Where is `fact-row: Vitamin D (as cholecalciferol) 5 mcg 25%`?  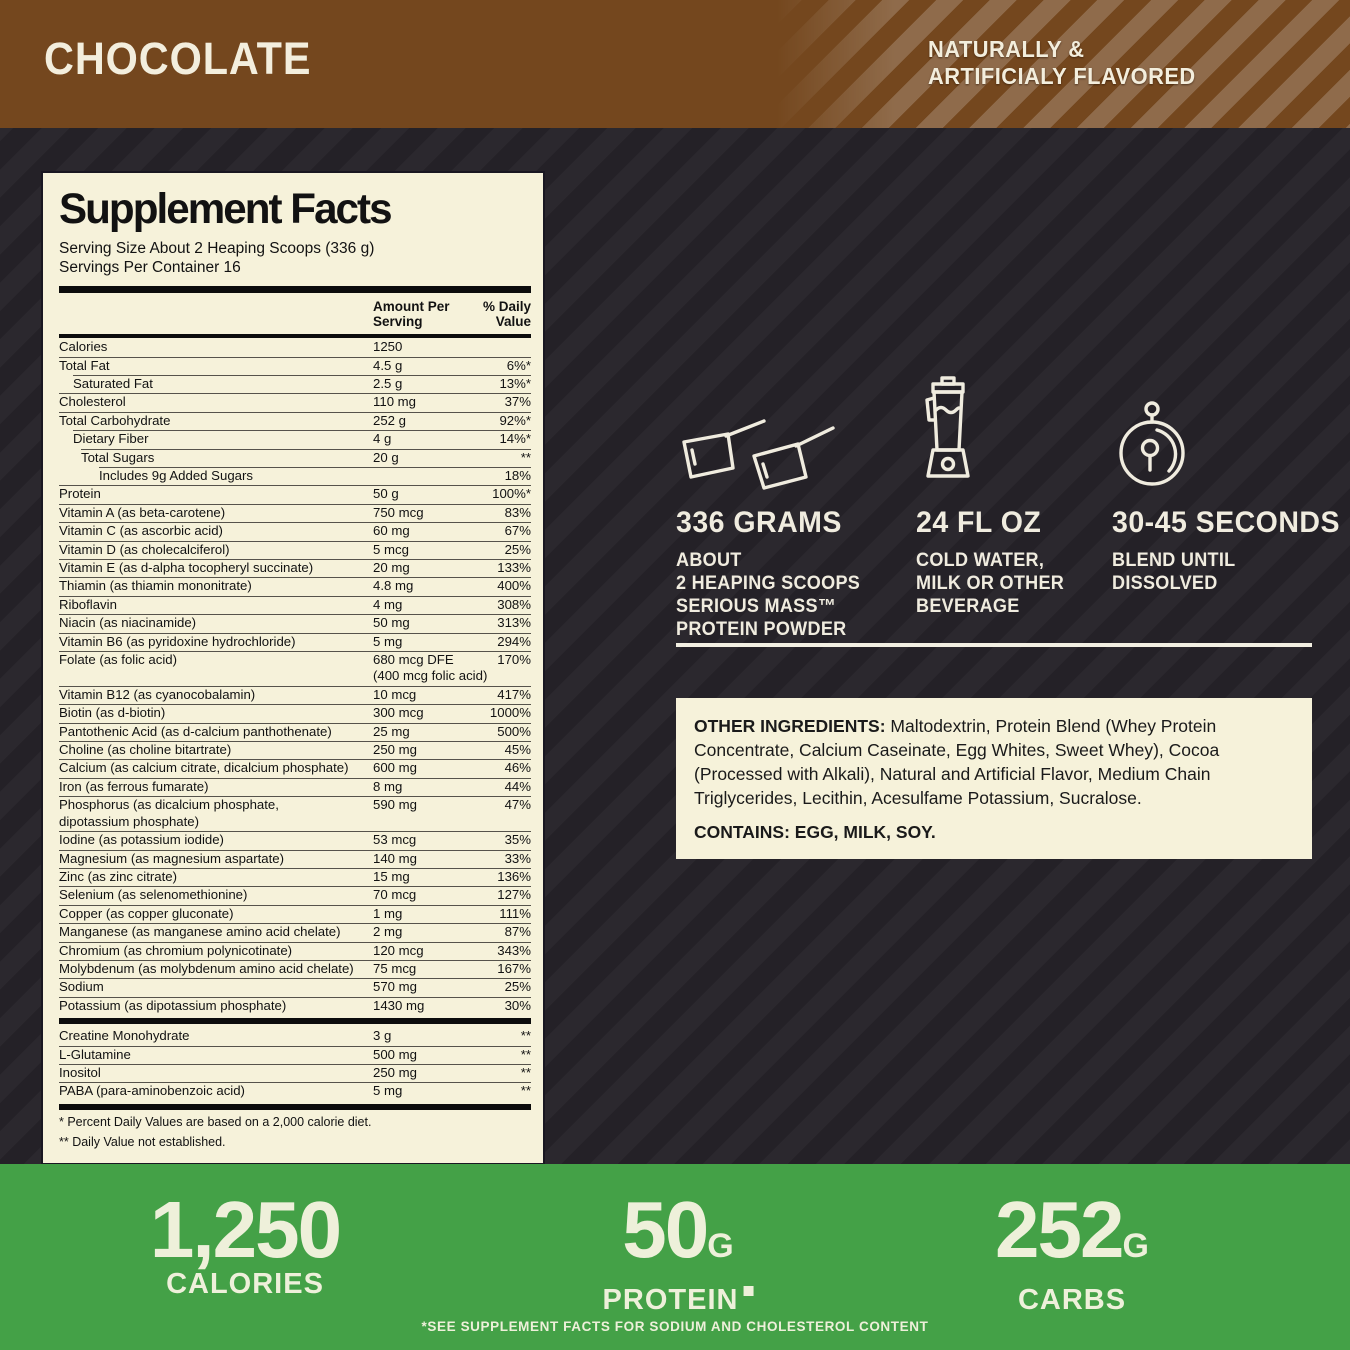 fact-row: Vitamin D (as cholecalciferol) 5 mcg 25% is located at coordinates (295, 549).